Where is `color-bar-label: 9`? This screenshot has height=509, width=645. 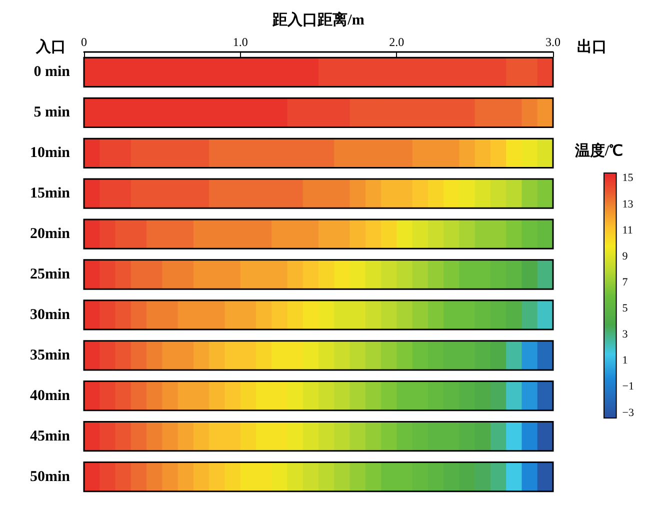 color-bar-label: 9 is located at coordinates (625, 256).